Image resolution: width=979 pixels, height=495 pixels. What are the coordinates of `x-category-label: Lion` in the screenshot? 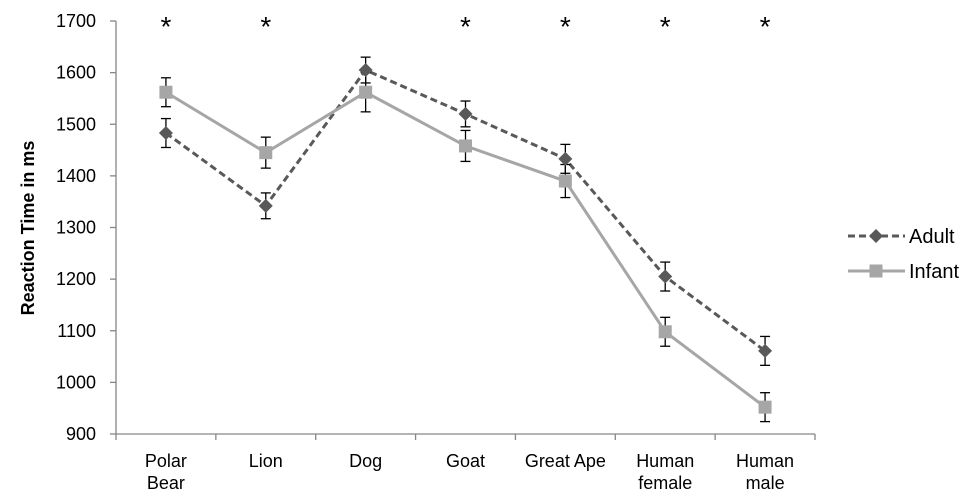 It's located at (266, 461).